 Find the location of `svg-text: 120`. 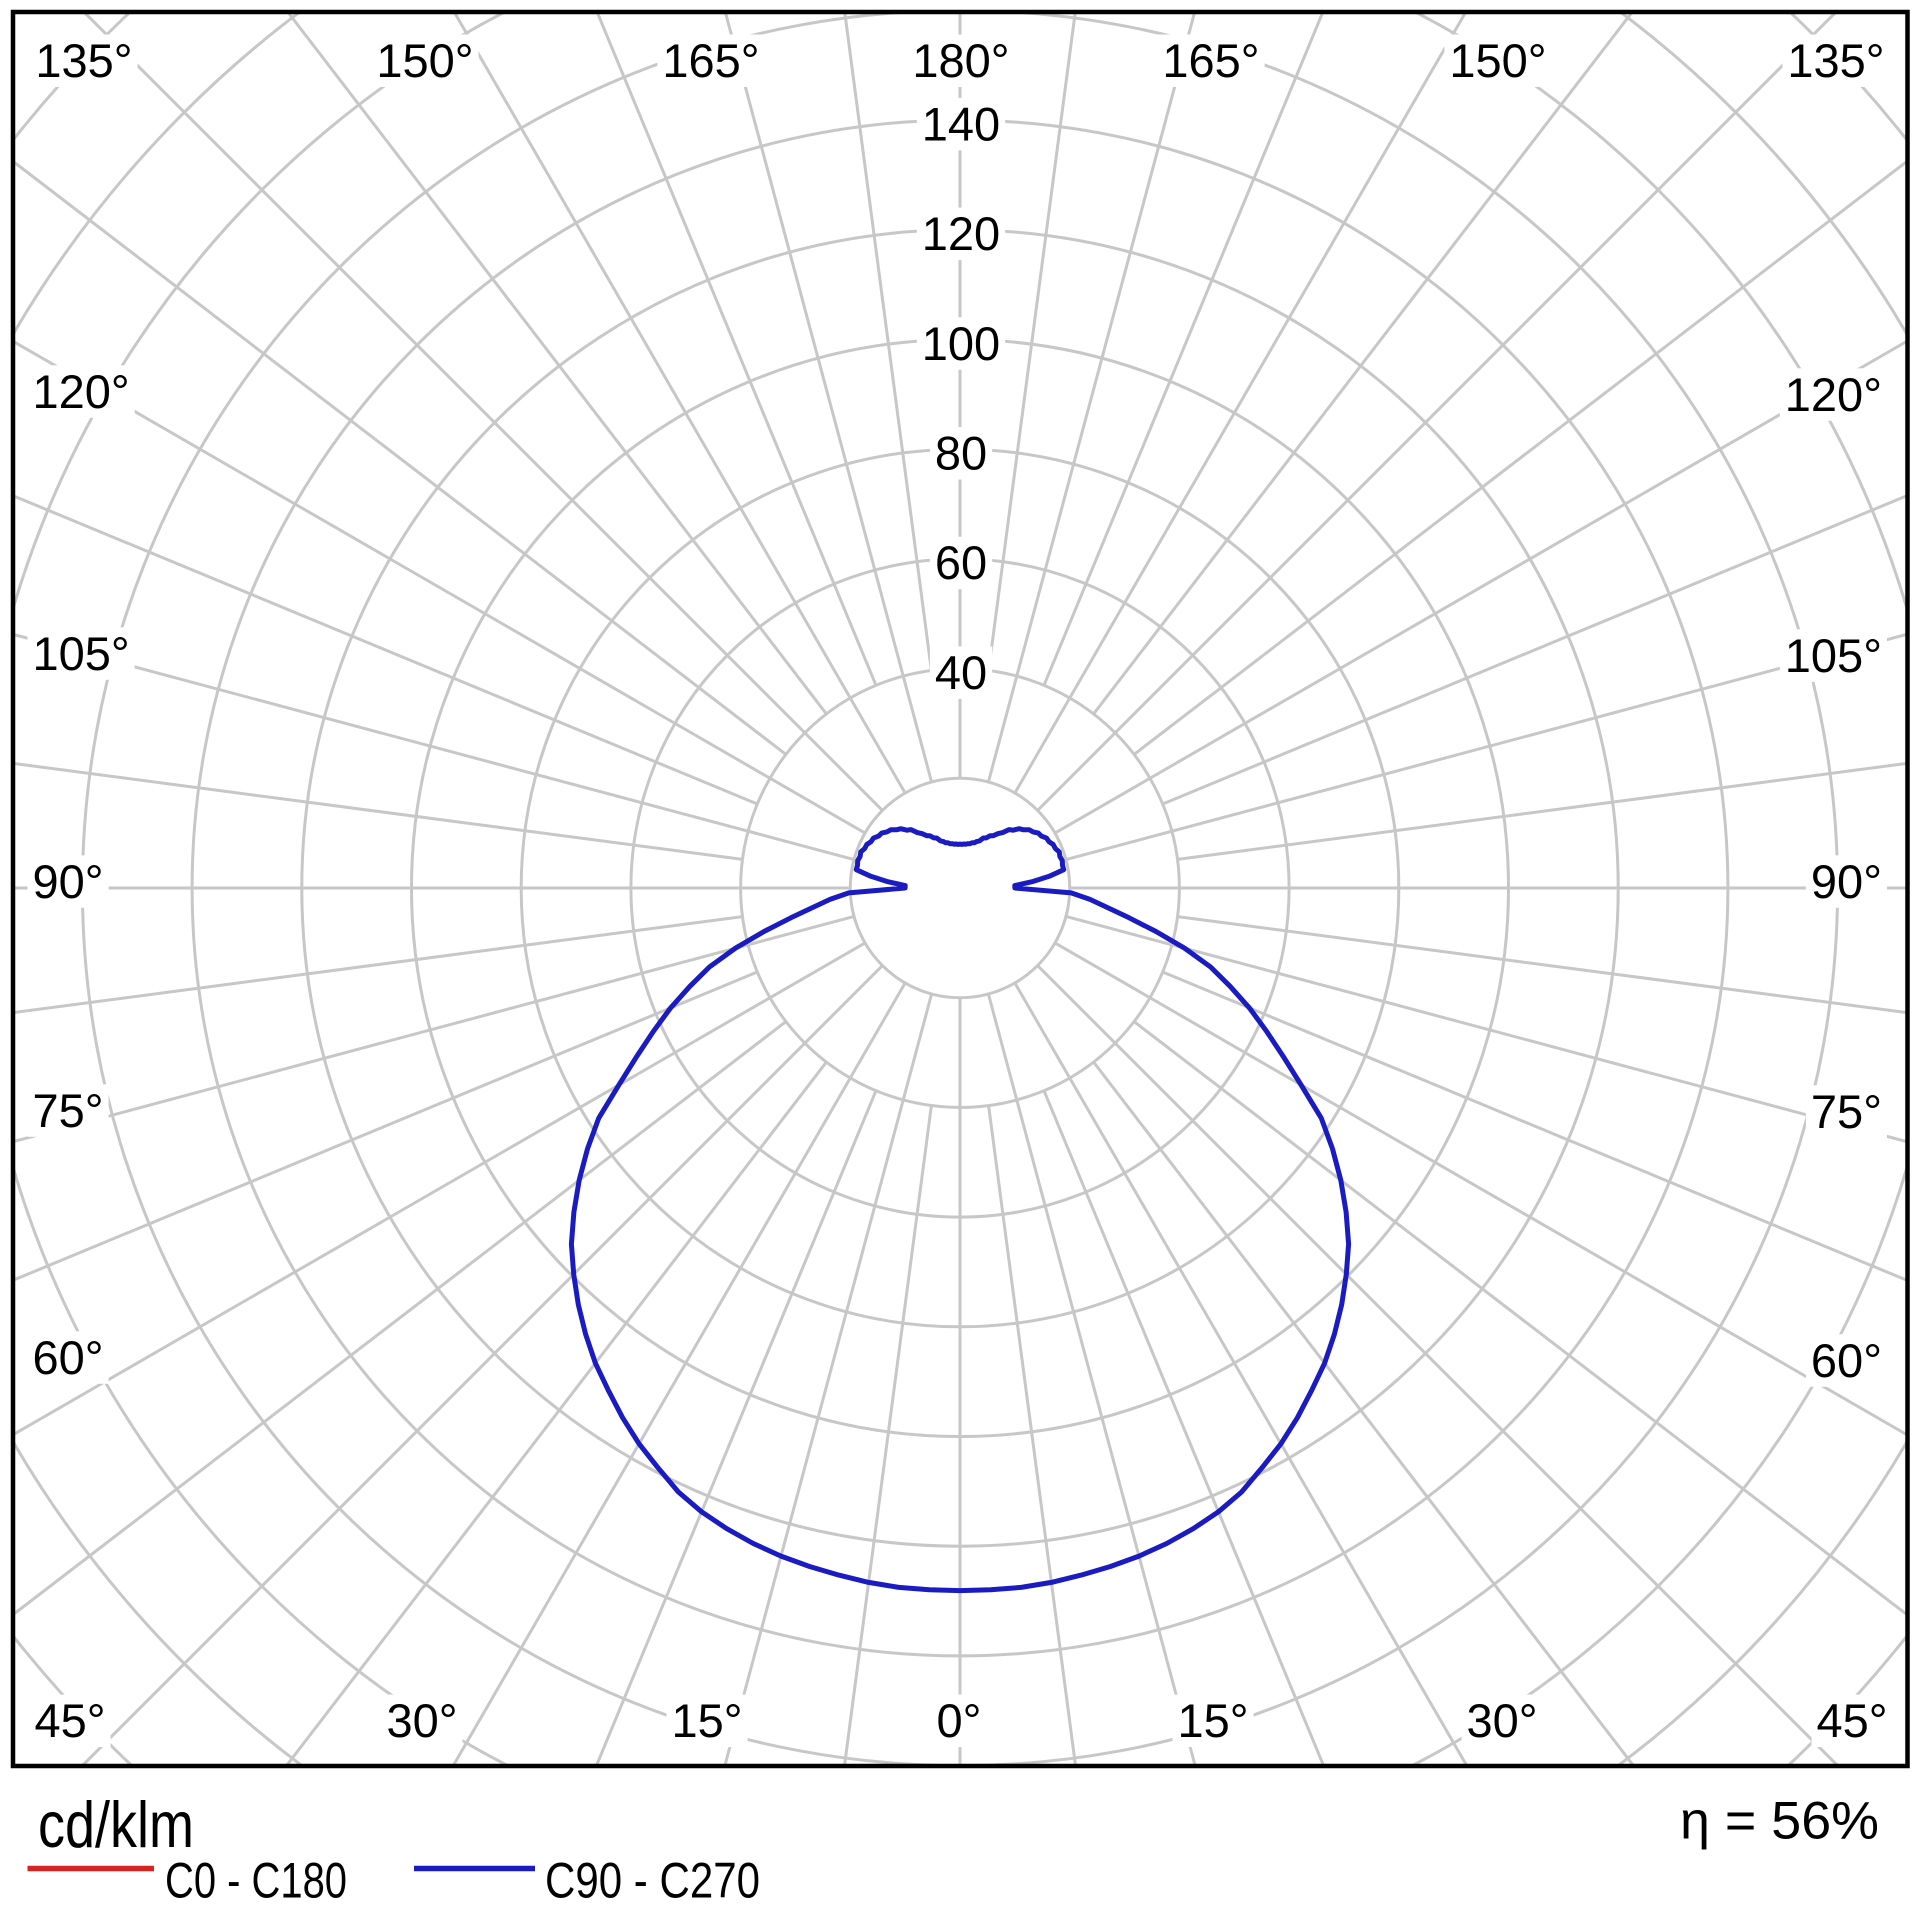

svg-text: 120 is located at coordinates (961, 233).